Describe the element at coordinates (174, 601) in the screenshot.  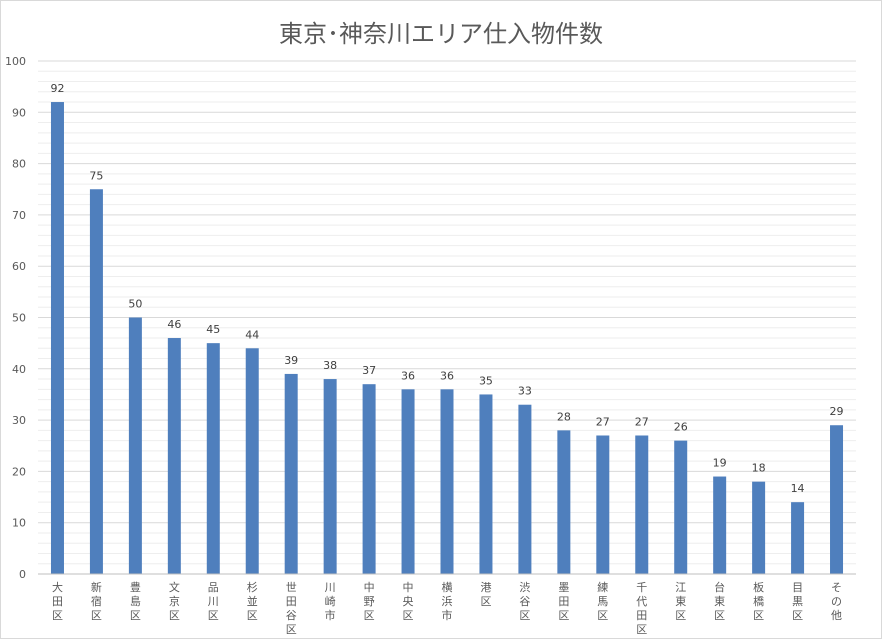
I see `x-tick-label: 文京区` at that location.